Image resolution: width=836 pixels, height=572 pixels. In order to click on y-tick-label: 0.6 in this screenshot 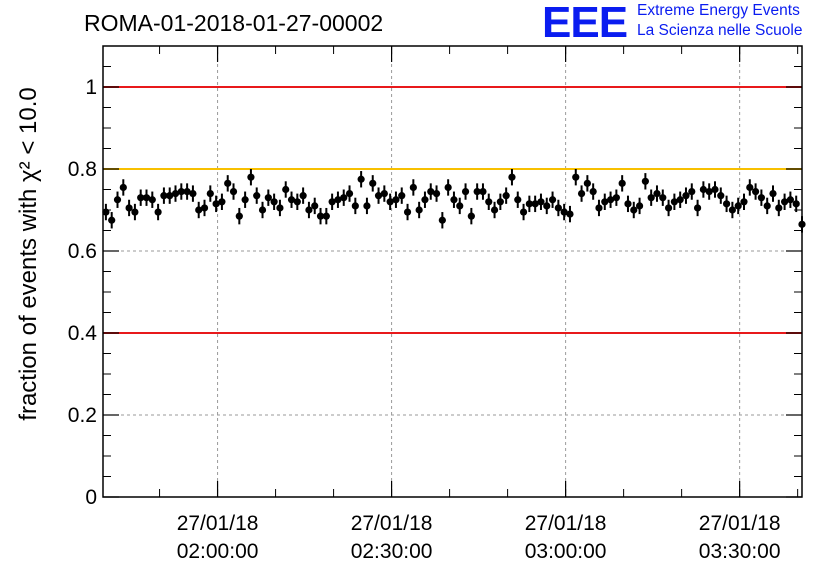, I will do `click(82, 251)`.